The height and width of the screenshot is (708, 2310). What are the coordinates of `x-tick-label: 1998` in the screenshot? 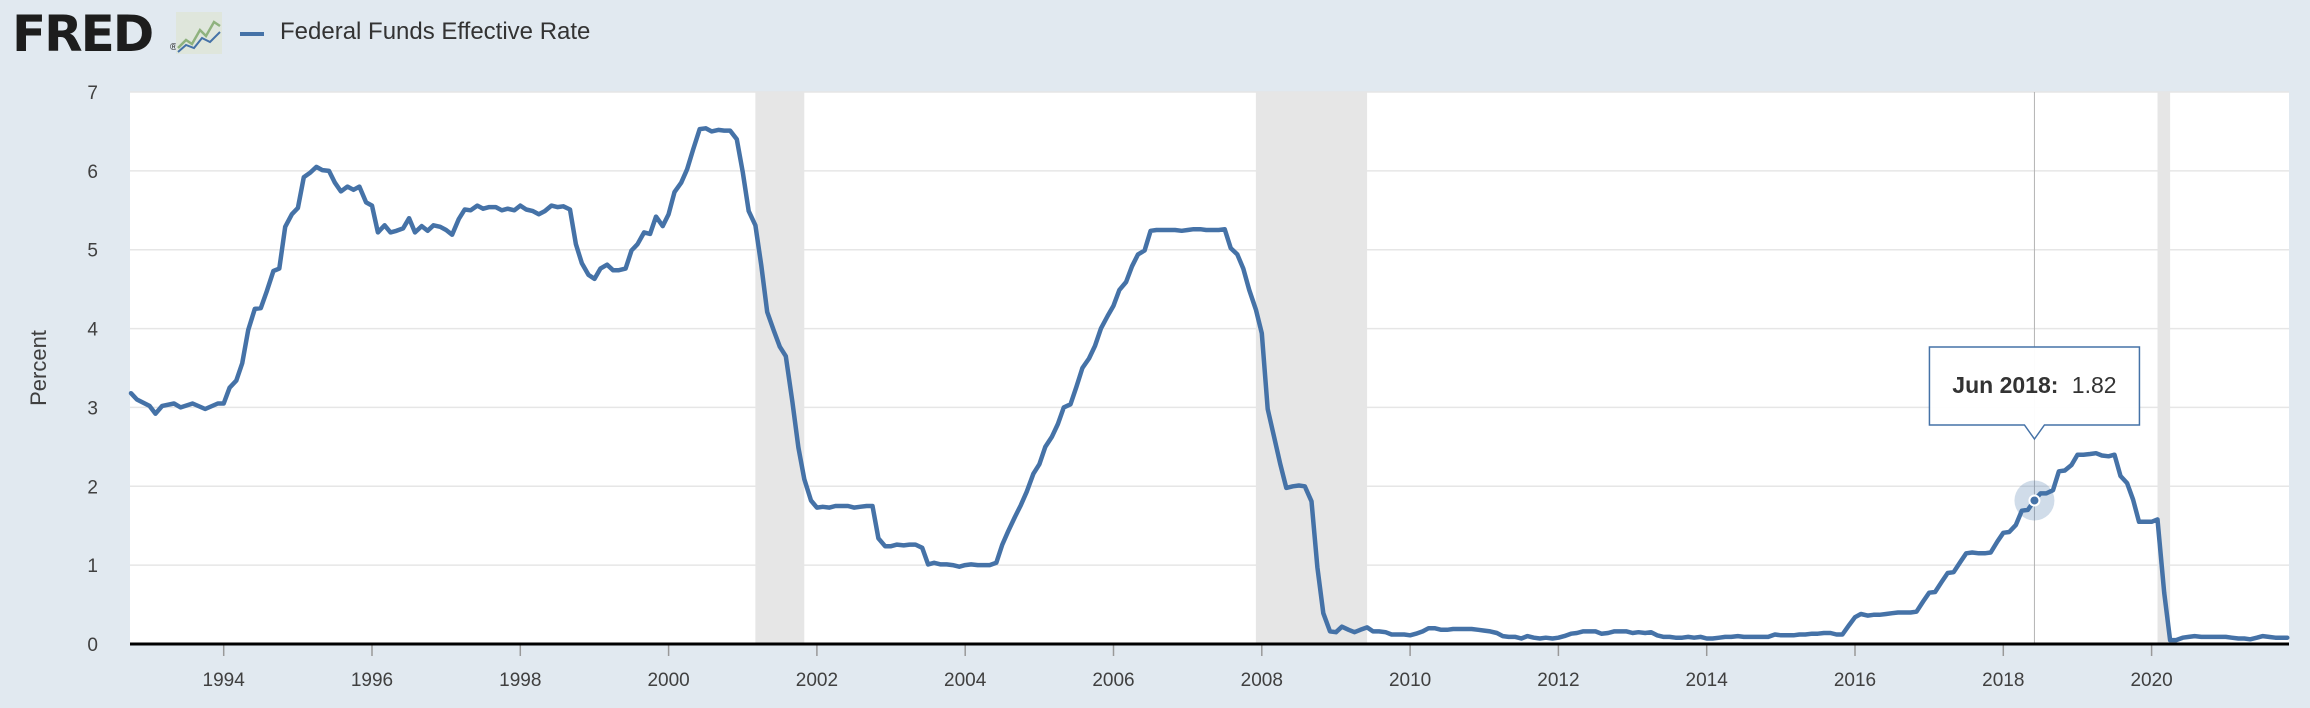 It's located at (520, 680).